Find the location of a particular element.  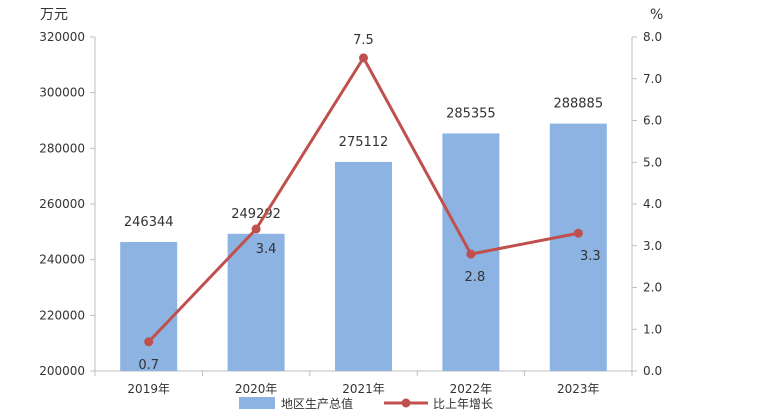

right-axis: 0.0 1.0 2.0 3.0 4.0 5.0 6.0 7.0 8.0% is located at coordinates (647, 192).